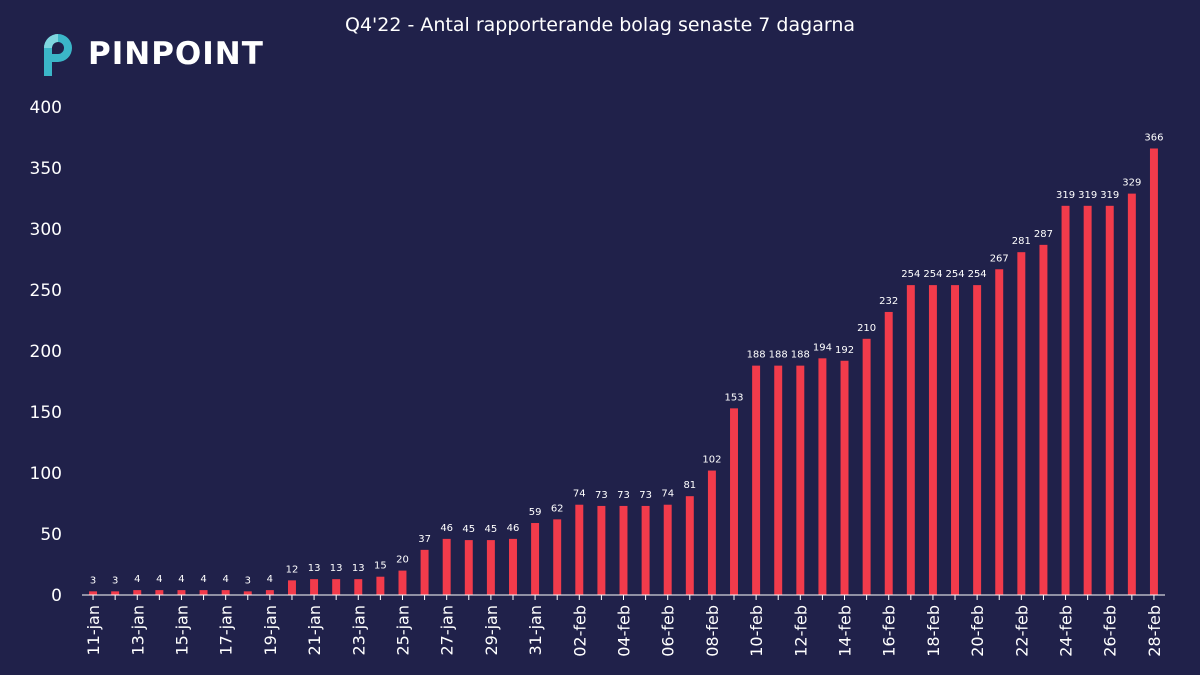 Image resolution: width=1200 pixels, height=675 pixels. I want to click on x-tick-label: 31-jan, so click(535, 630).